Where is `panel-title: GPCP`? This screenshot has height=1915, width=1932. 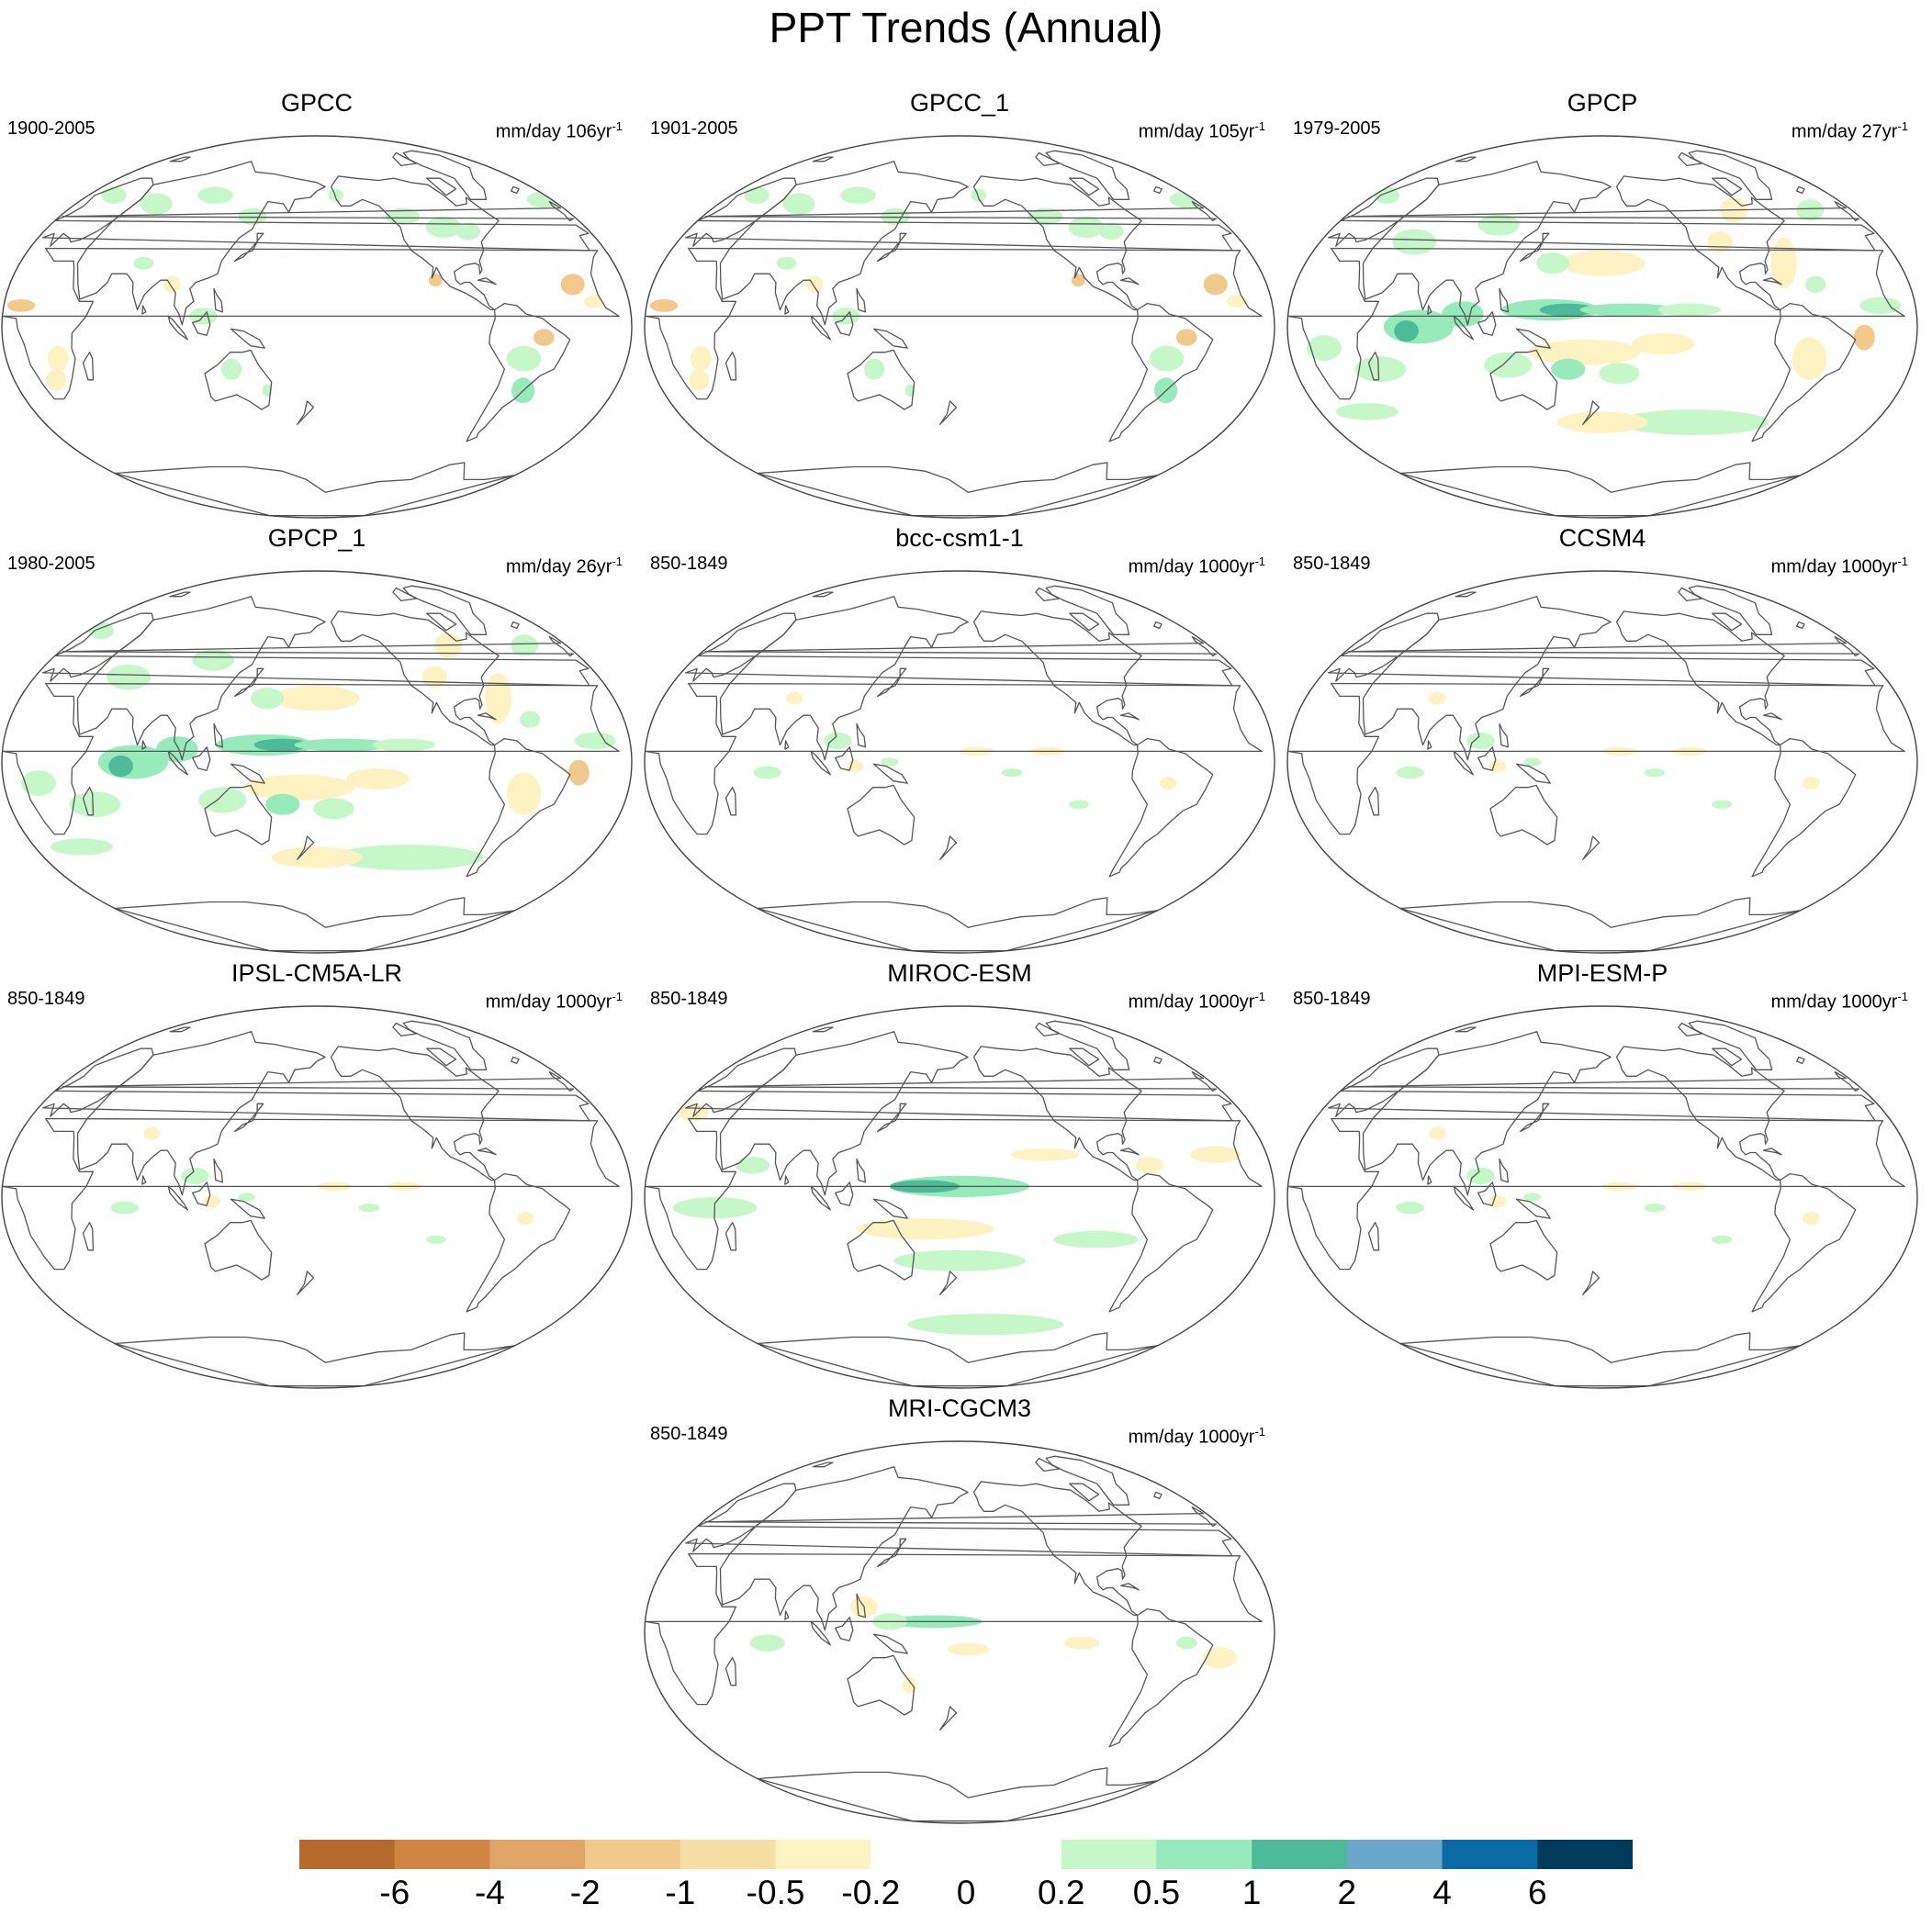
panel-title: GPCP is located at coordinates (1602, 103).